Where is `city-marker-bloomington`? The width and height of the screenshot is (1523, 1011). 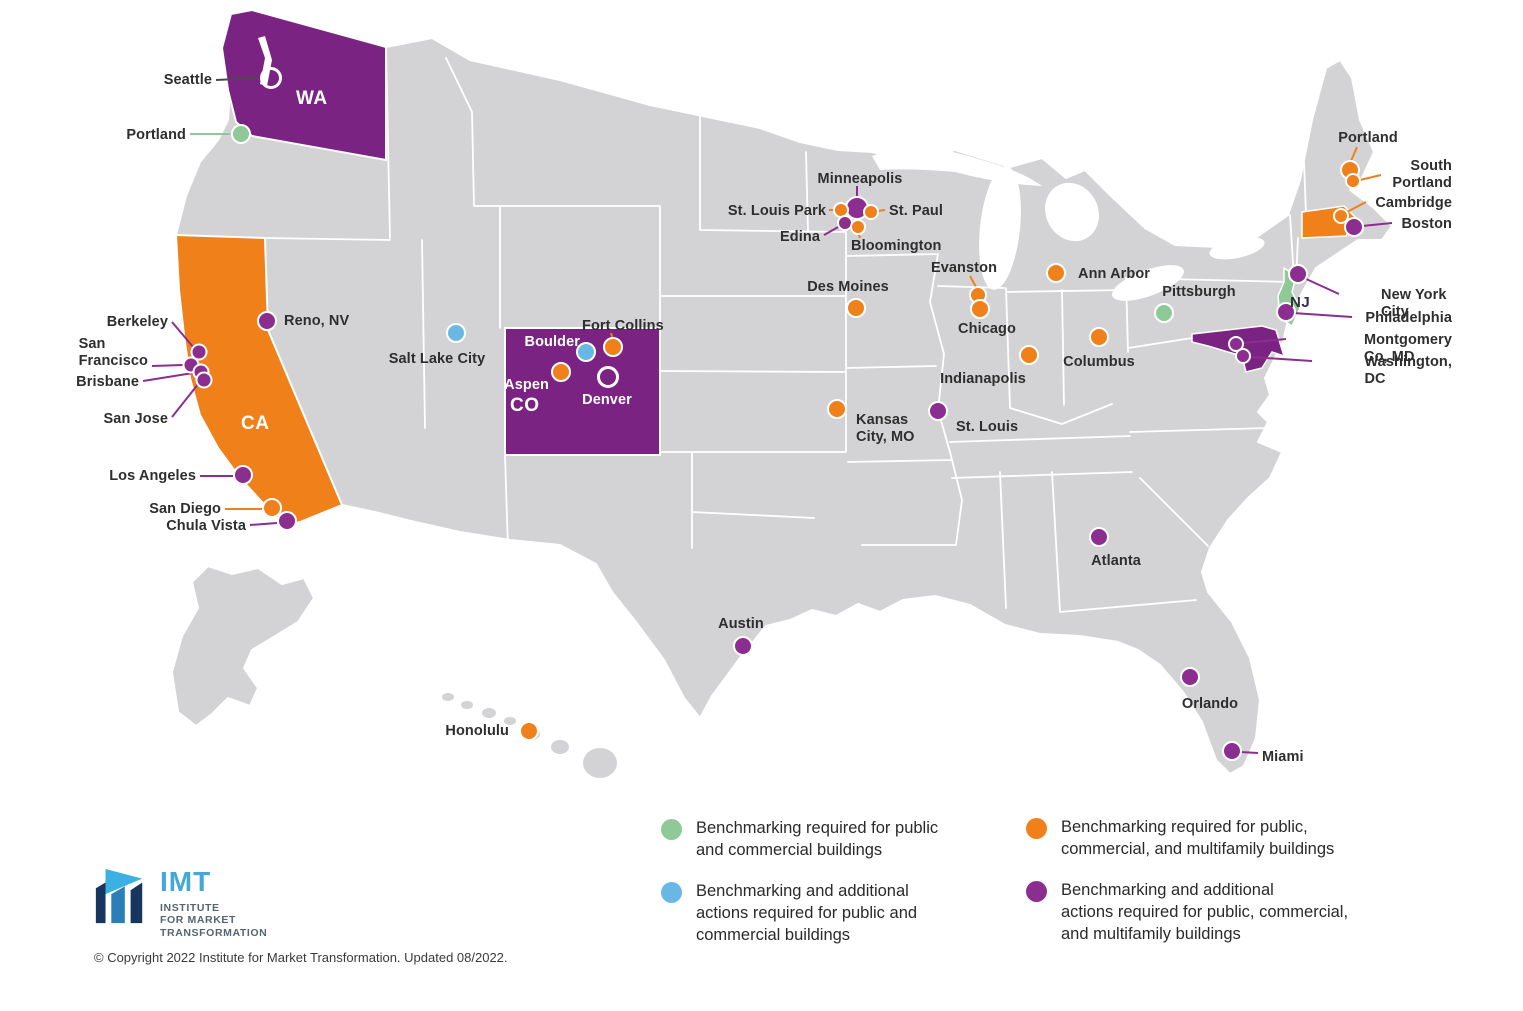
city-marker-bloomington is located at coordinates (858, 227).